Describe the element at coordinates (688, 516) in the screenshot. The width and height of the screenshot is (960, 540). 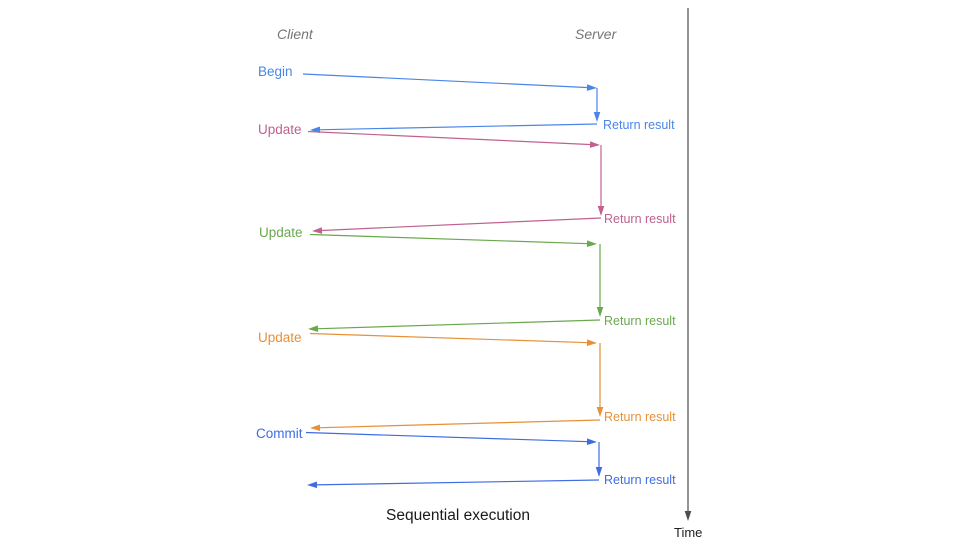
I see `time-axis-arrowhead` at that location.